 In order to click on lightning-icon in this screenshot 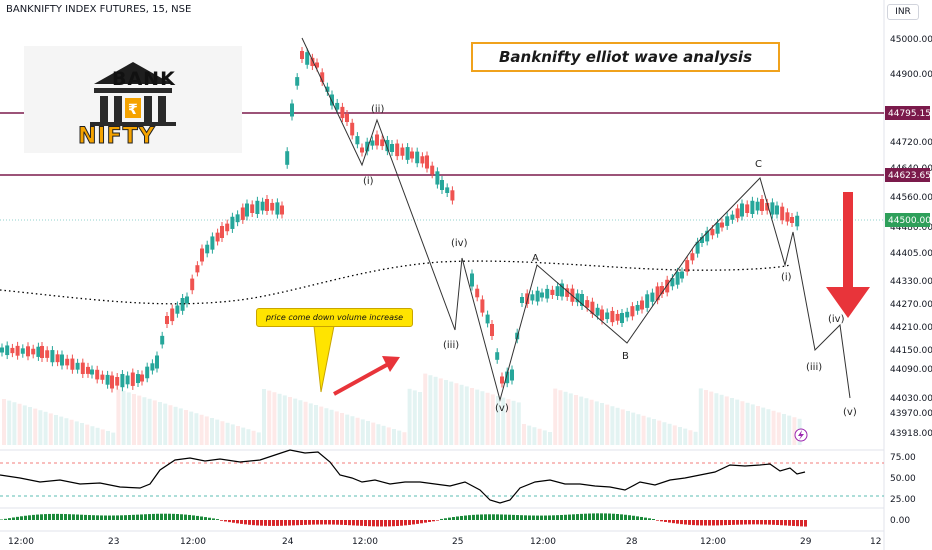, I will do `click(801, 435)`.